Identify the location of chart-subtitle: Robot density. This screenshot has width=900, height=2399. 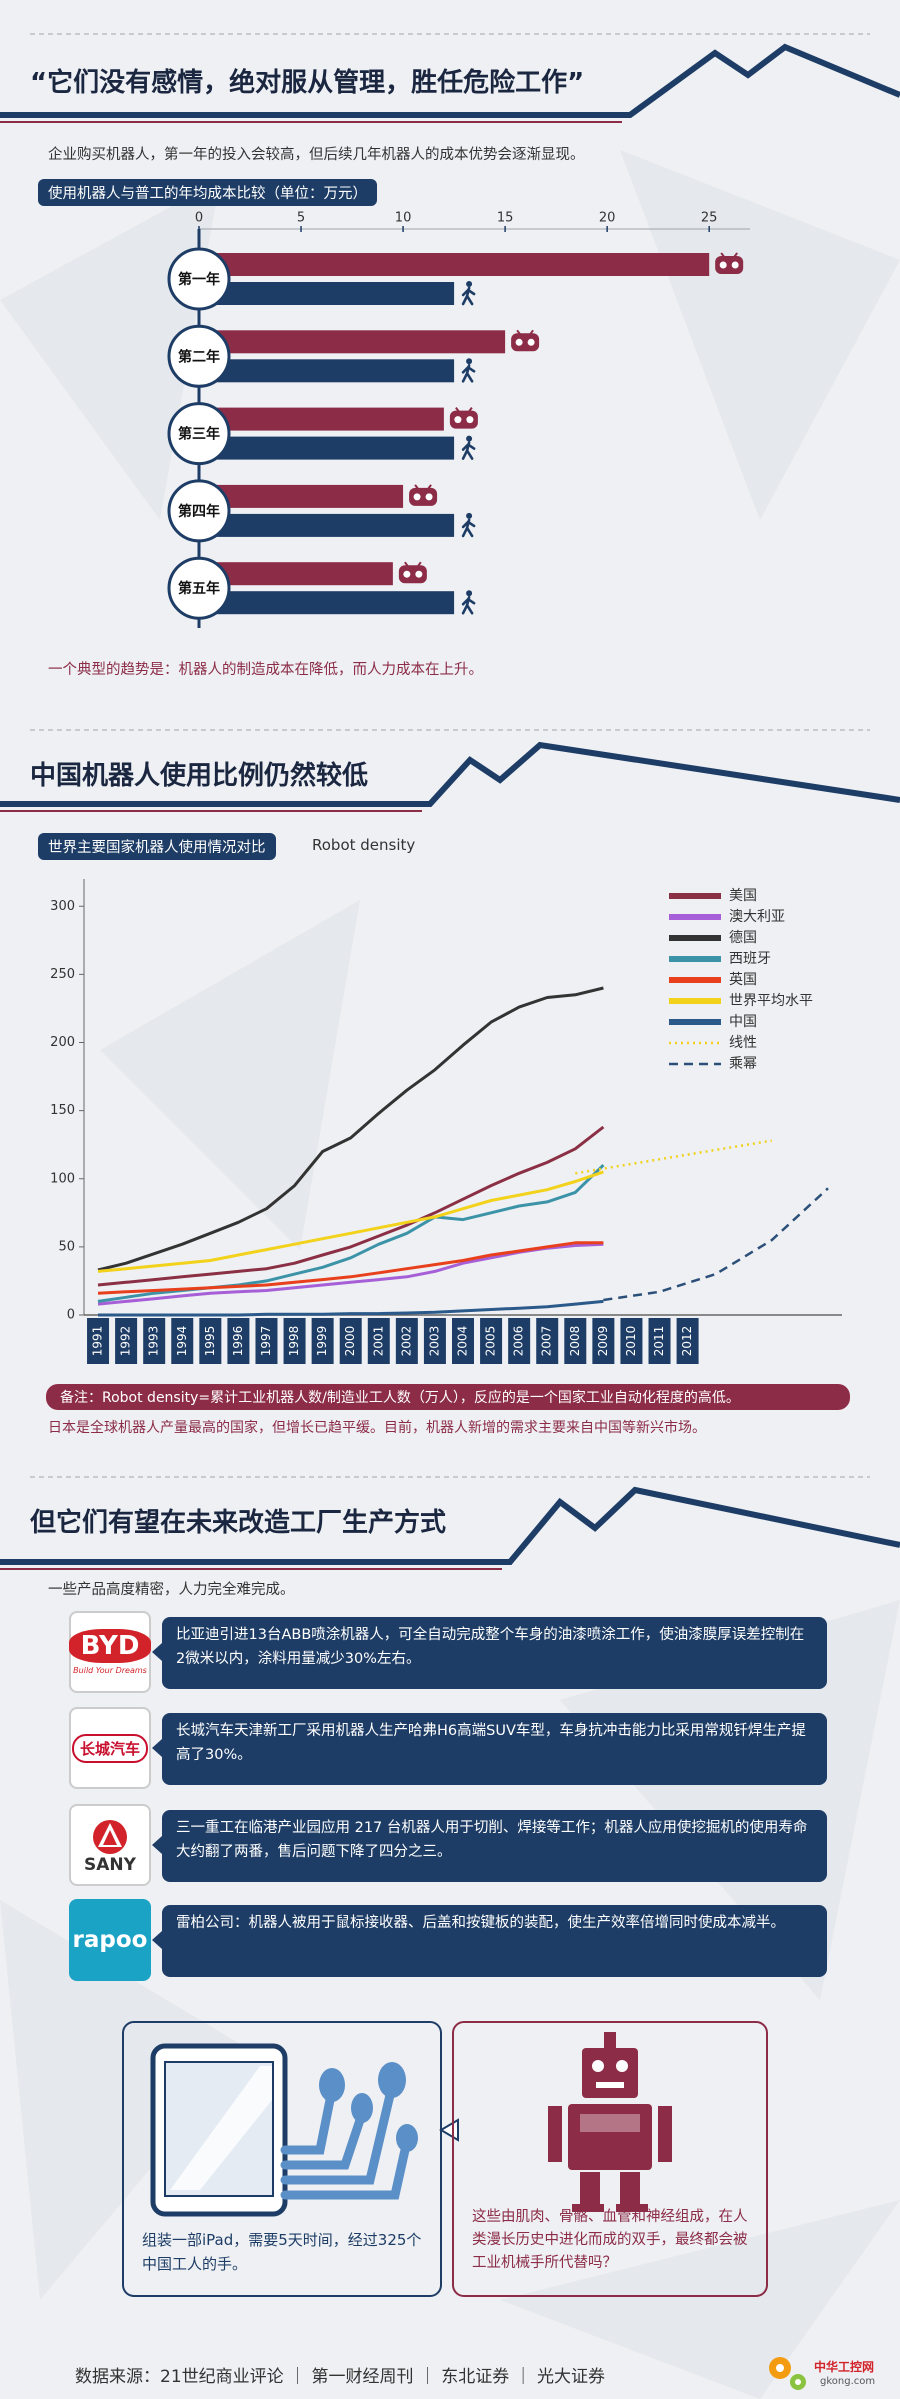
(364, 845).